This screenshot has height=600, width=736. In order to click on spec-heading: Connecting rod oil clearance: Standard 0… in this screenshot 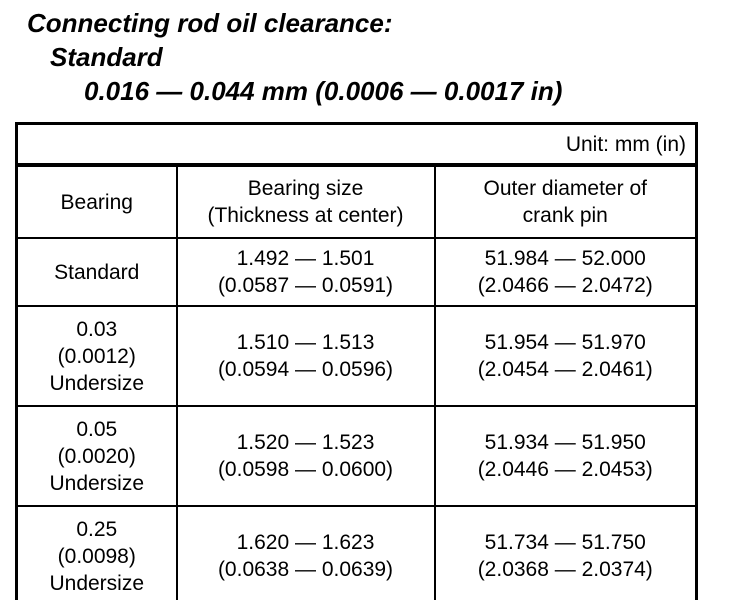, I will do `click(294, 57)`.